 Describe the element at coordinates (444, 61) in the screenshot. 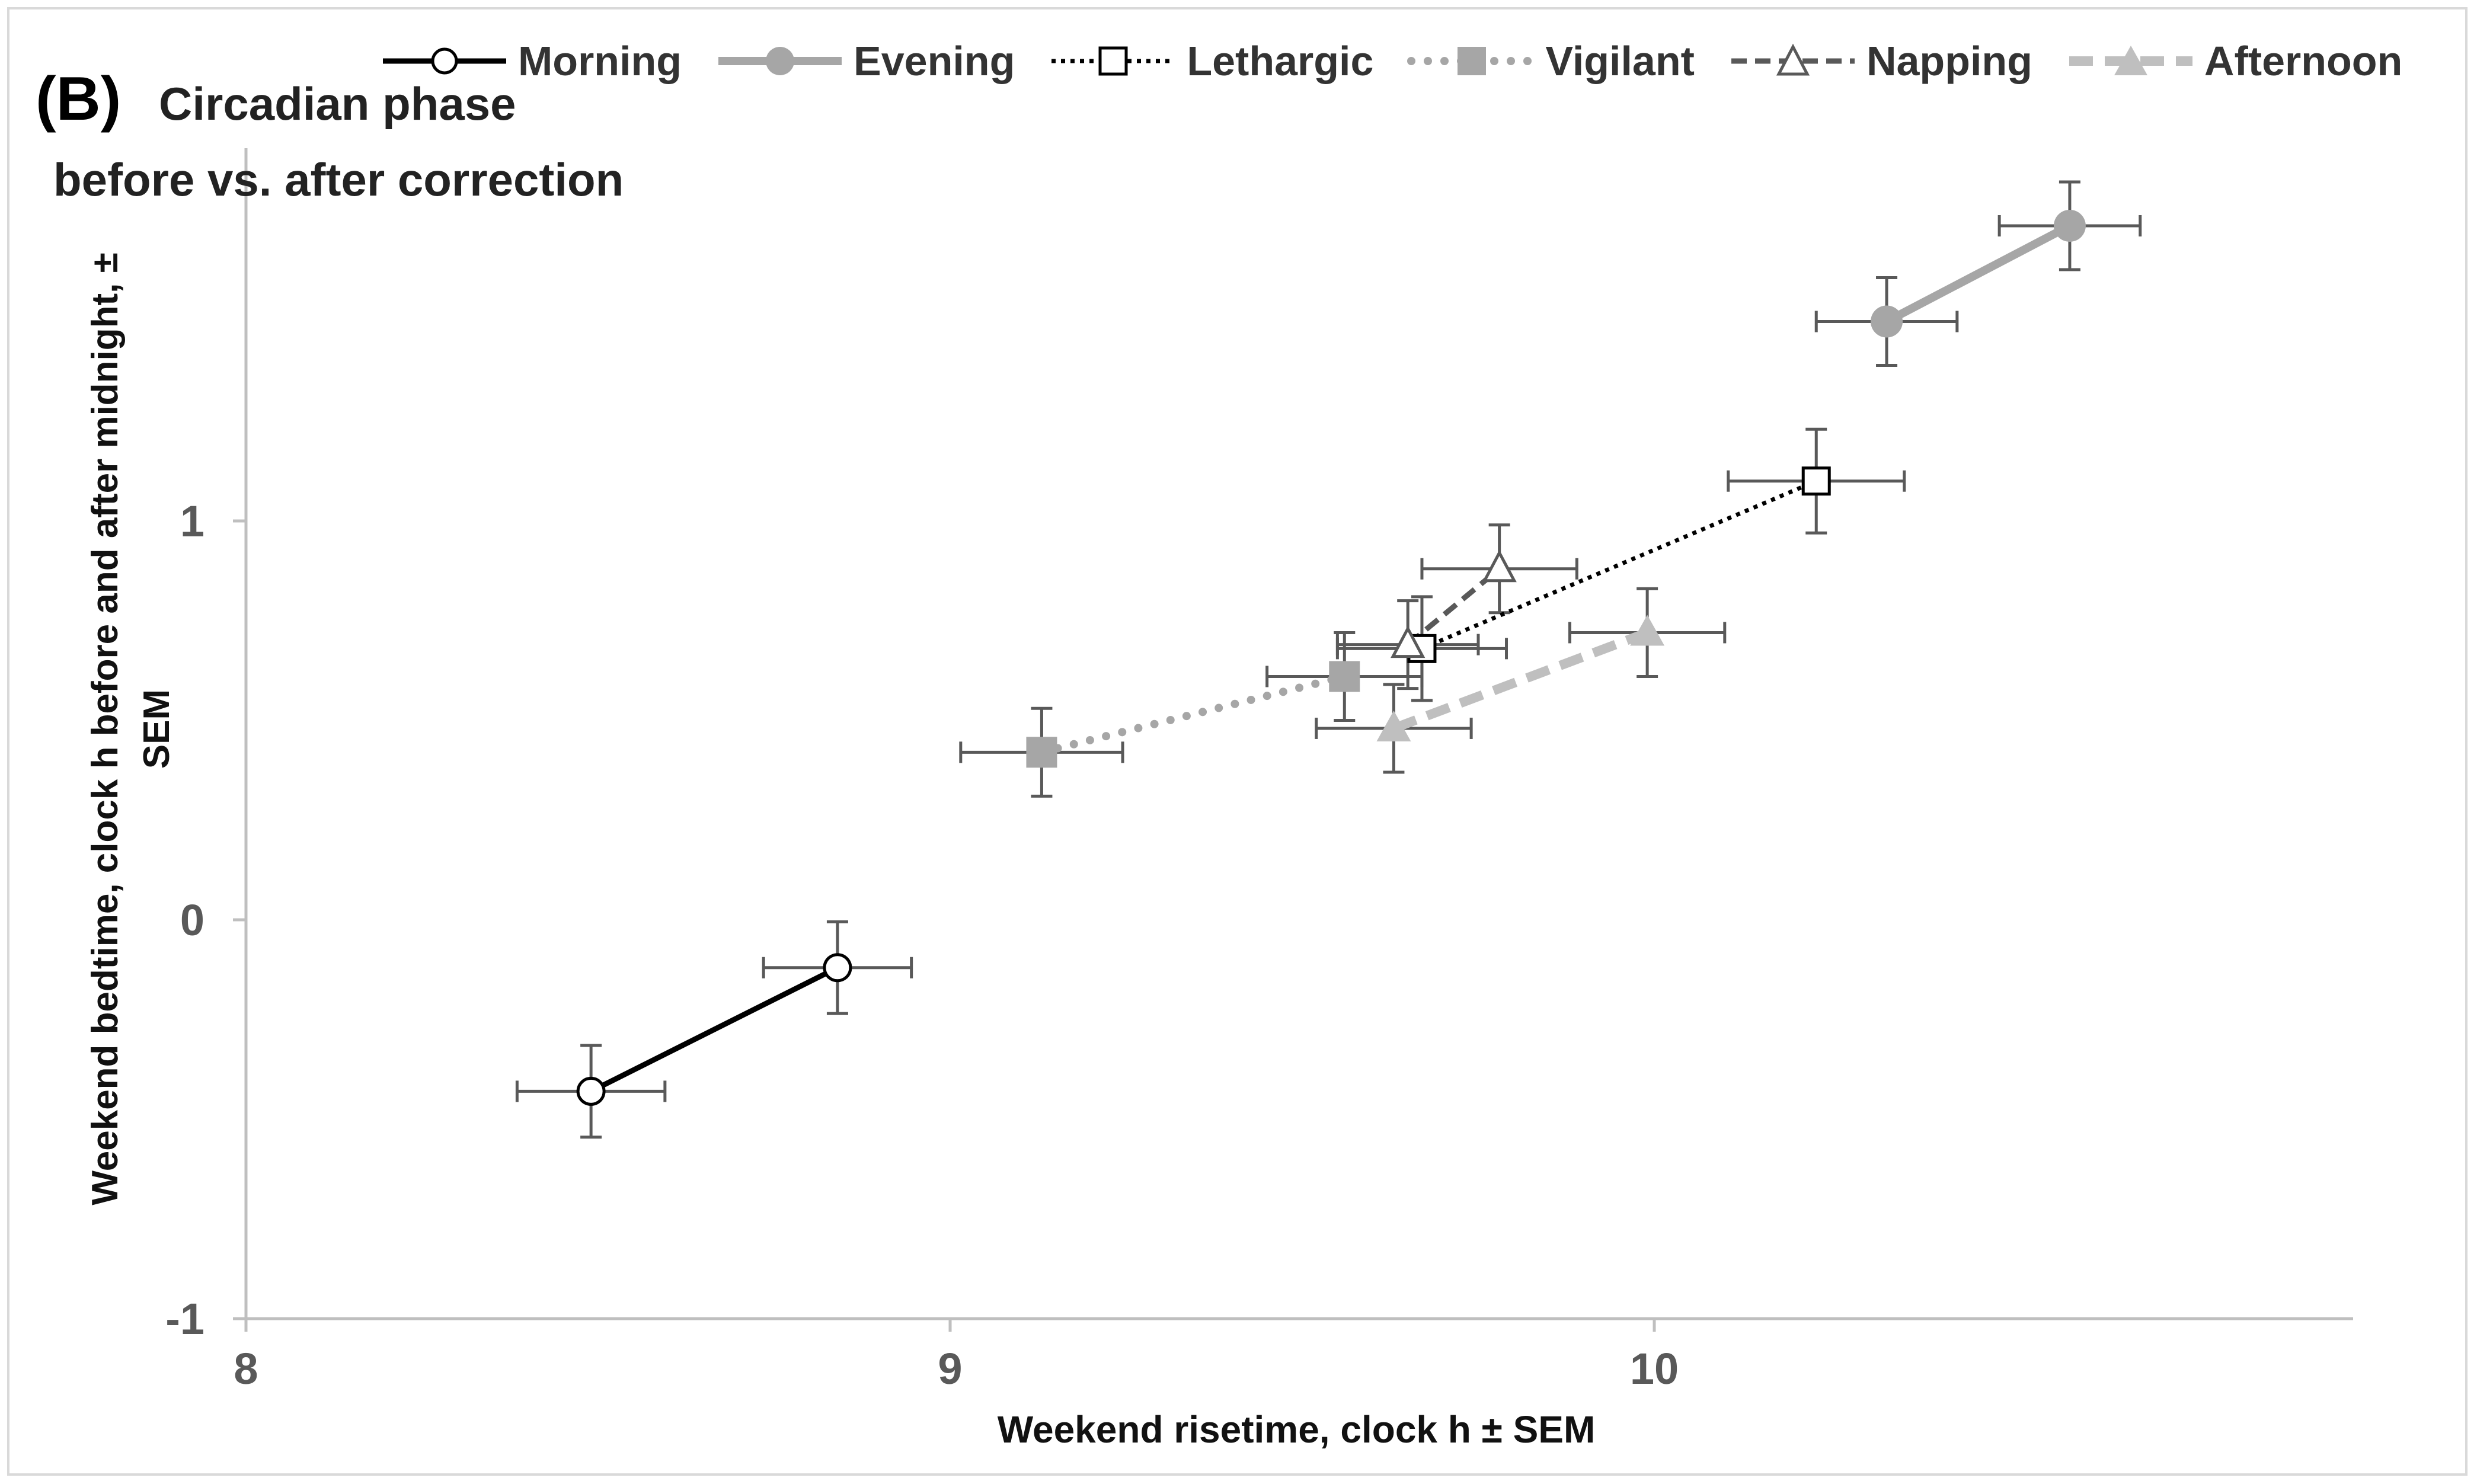

I see `legend-swatch-morning` at that location.